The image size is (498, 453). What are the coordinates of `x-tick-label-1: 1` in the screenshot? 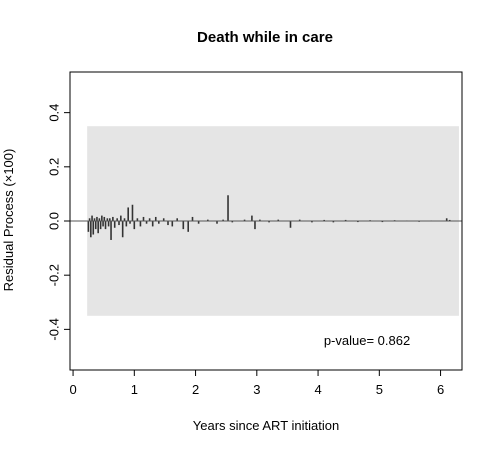 It's located at (134, 389).